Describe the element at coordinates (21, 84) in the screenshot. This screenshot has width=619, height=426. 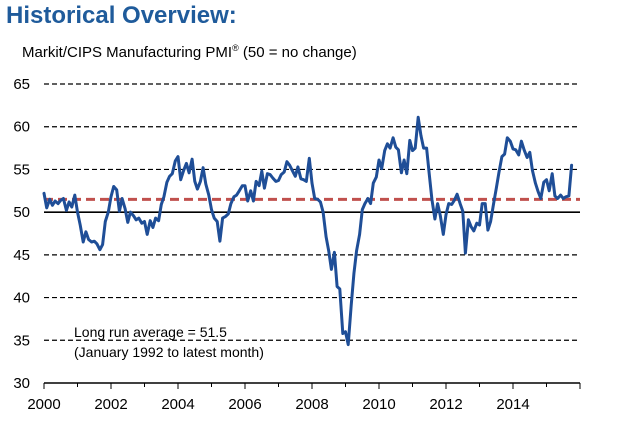
I see `y-tick-label-65: 65` at that location.